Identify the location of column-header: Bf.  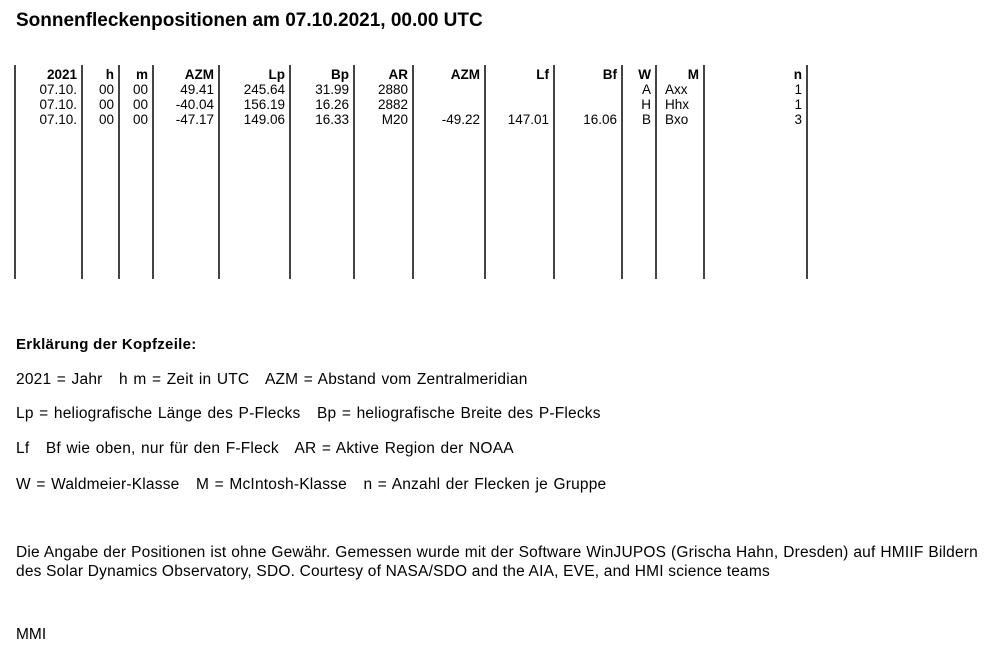
(587, 73).